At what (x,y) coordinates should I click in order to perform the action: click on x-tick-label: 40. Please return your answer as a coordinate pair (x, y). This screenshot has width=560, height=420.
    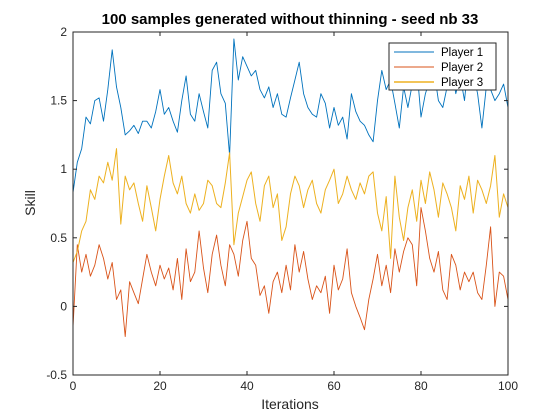
    Looking at the image, I should click on (247, 386).